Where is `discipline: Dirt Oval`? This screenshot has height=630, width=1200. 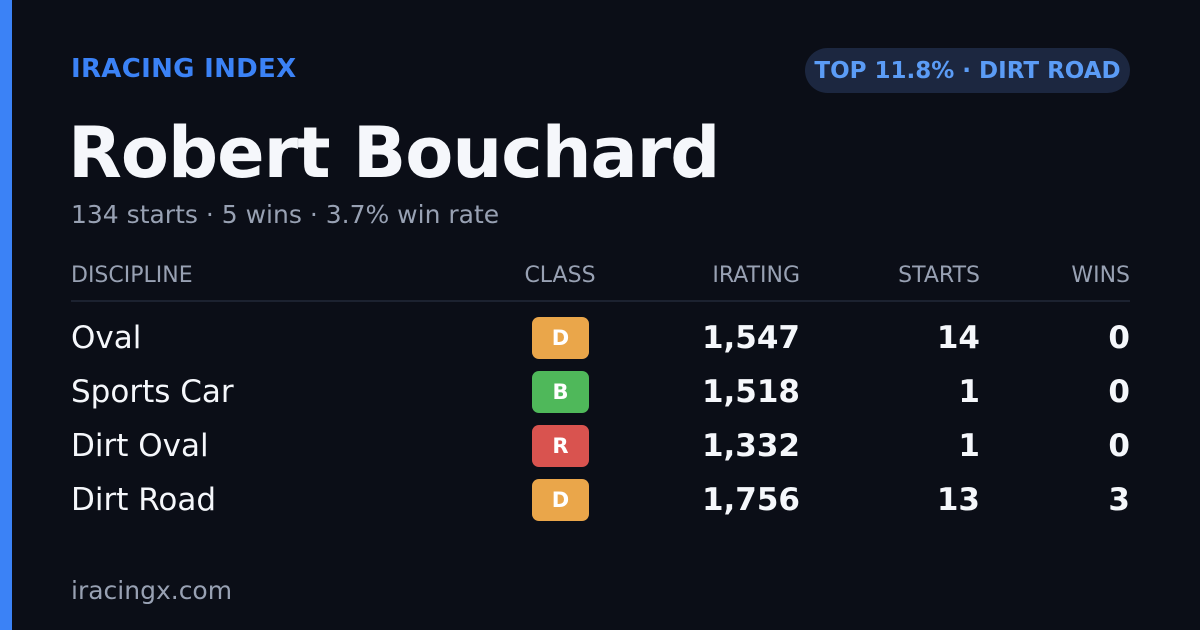
discipline: Dirt Oval is located at coordinates (140, 446).